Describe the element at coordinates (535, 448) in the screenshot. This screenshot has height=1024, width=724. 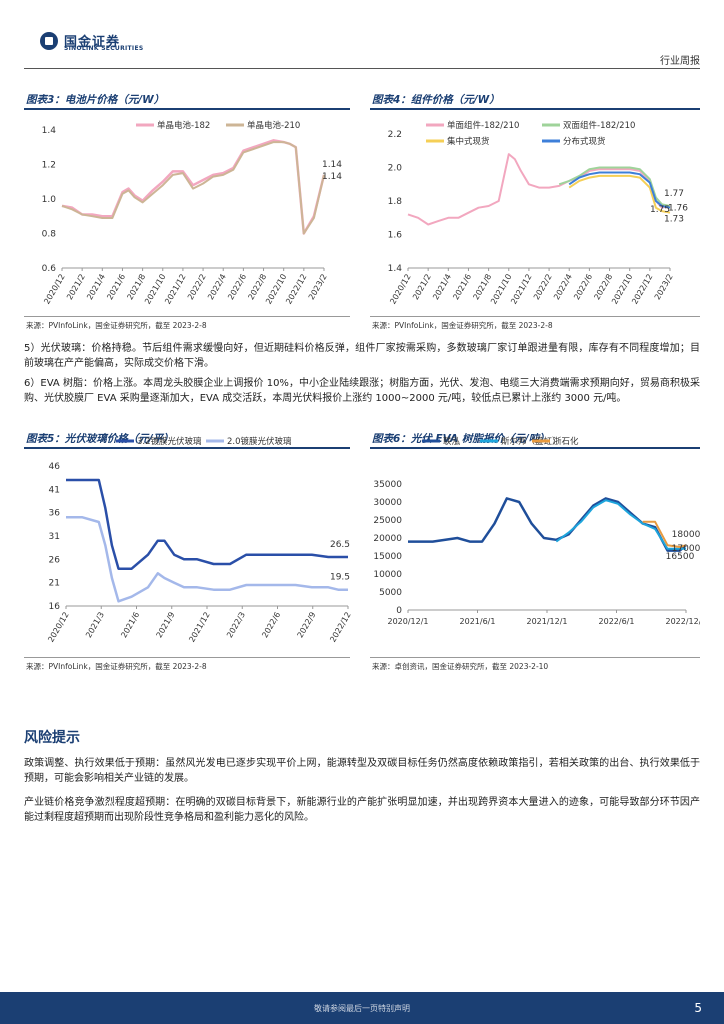
I see `figure-6-rule` at that location.